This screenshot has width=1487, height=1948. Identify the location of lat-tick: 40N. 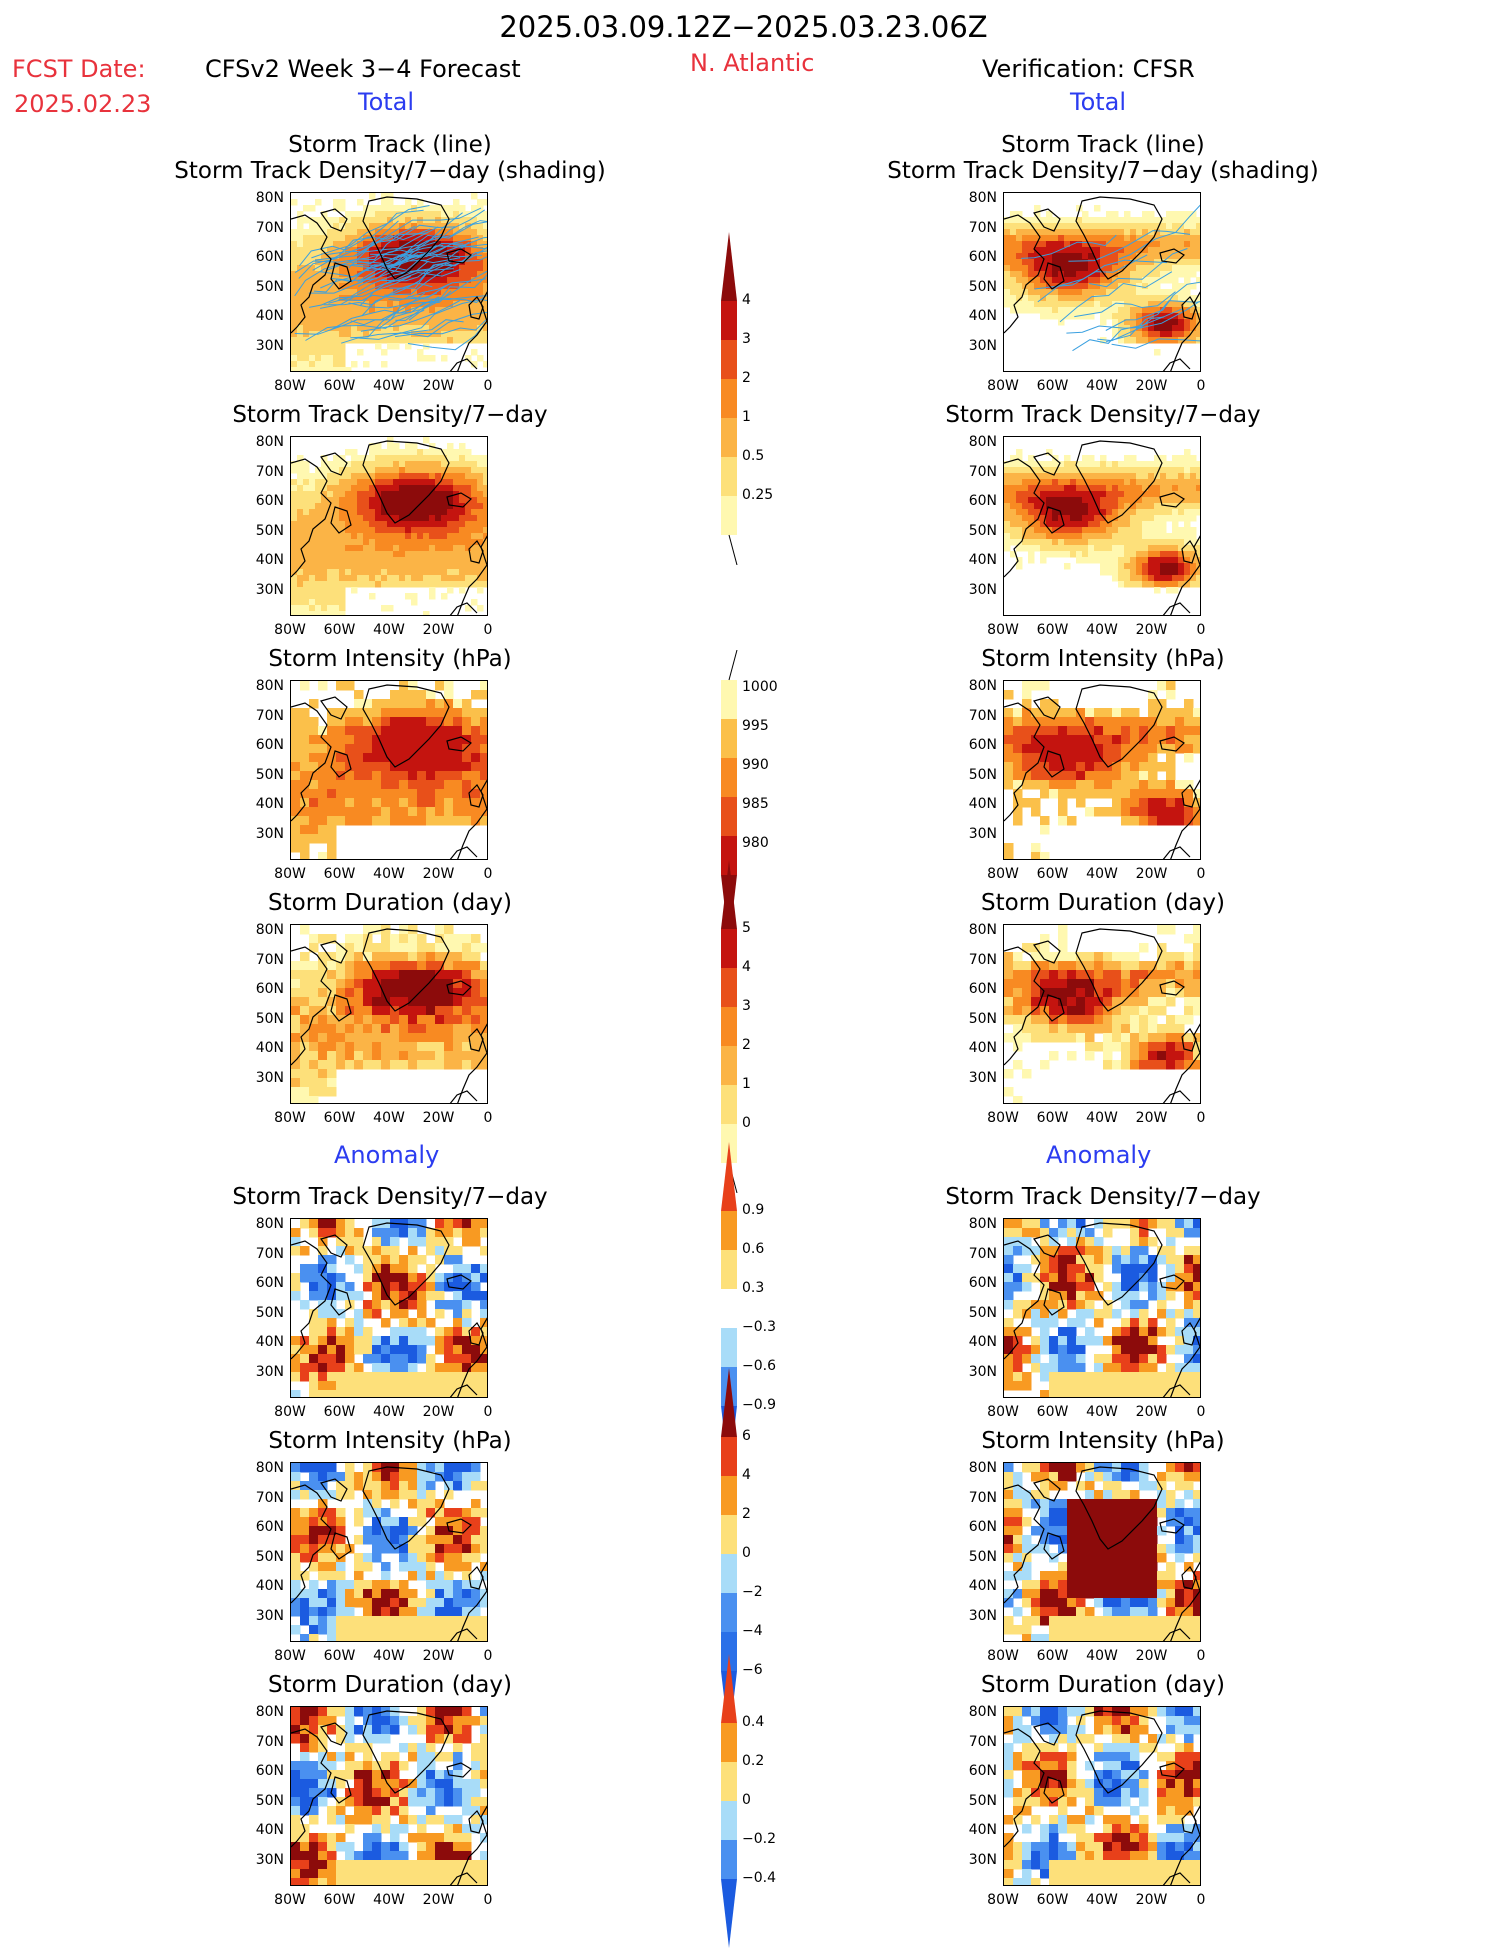
(982, 316).